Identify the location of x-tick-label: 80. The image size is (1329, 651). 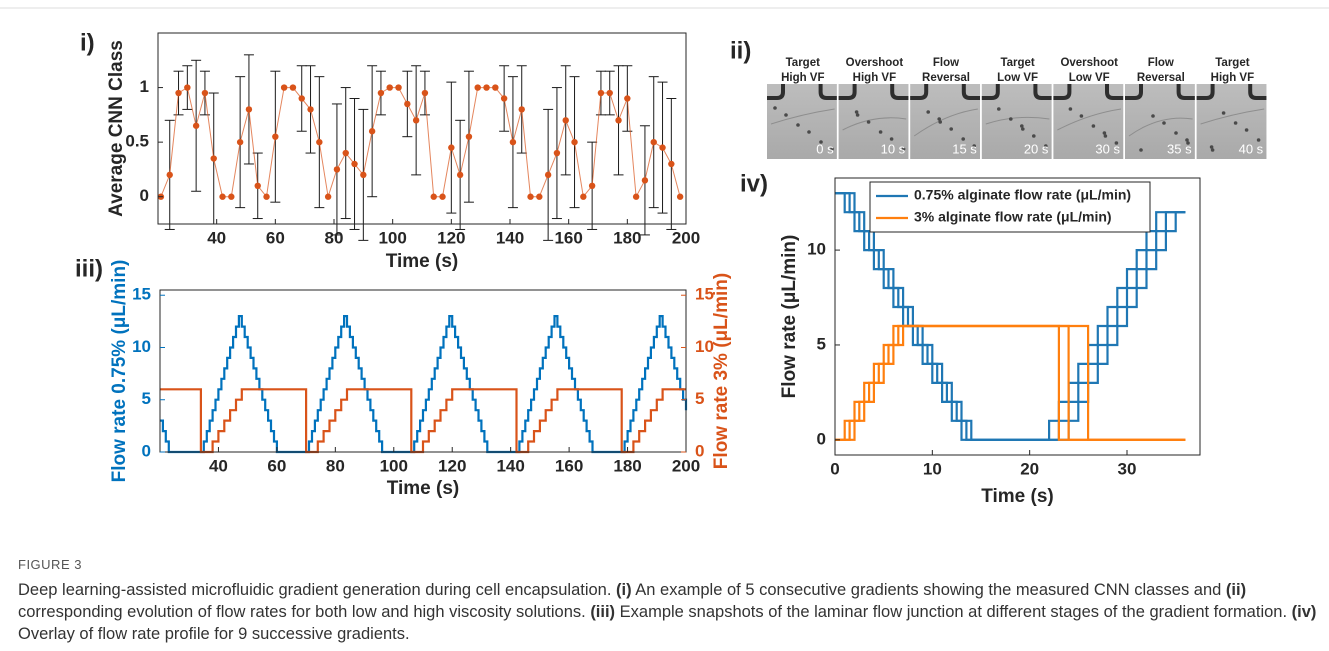
(334, 237).